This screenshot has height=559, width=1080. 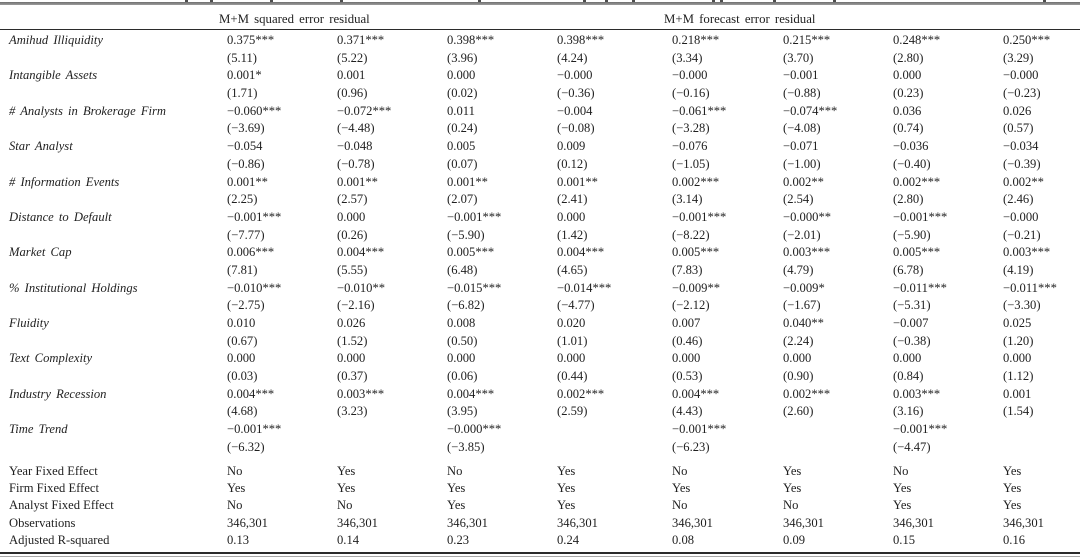 What do you see at coordinates (461, 323) in the screenshot?
I see `value-cell: 0.008` at bounding box center [461, 323].